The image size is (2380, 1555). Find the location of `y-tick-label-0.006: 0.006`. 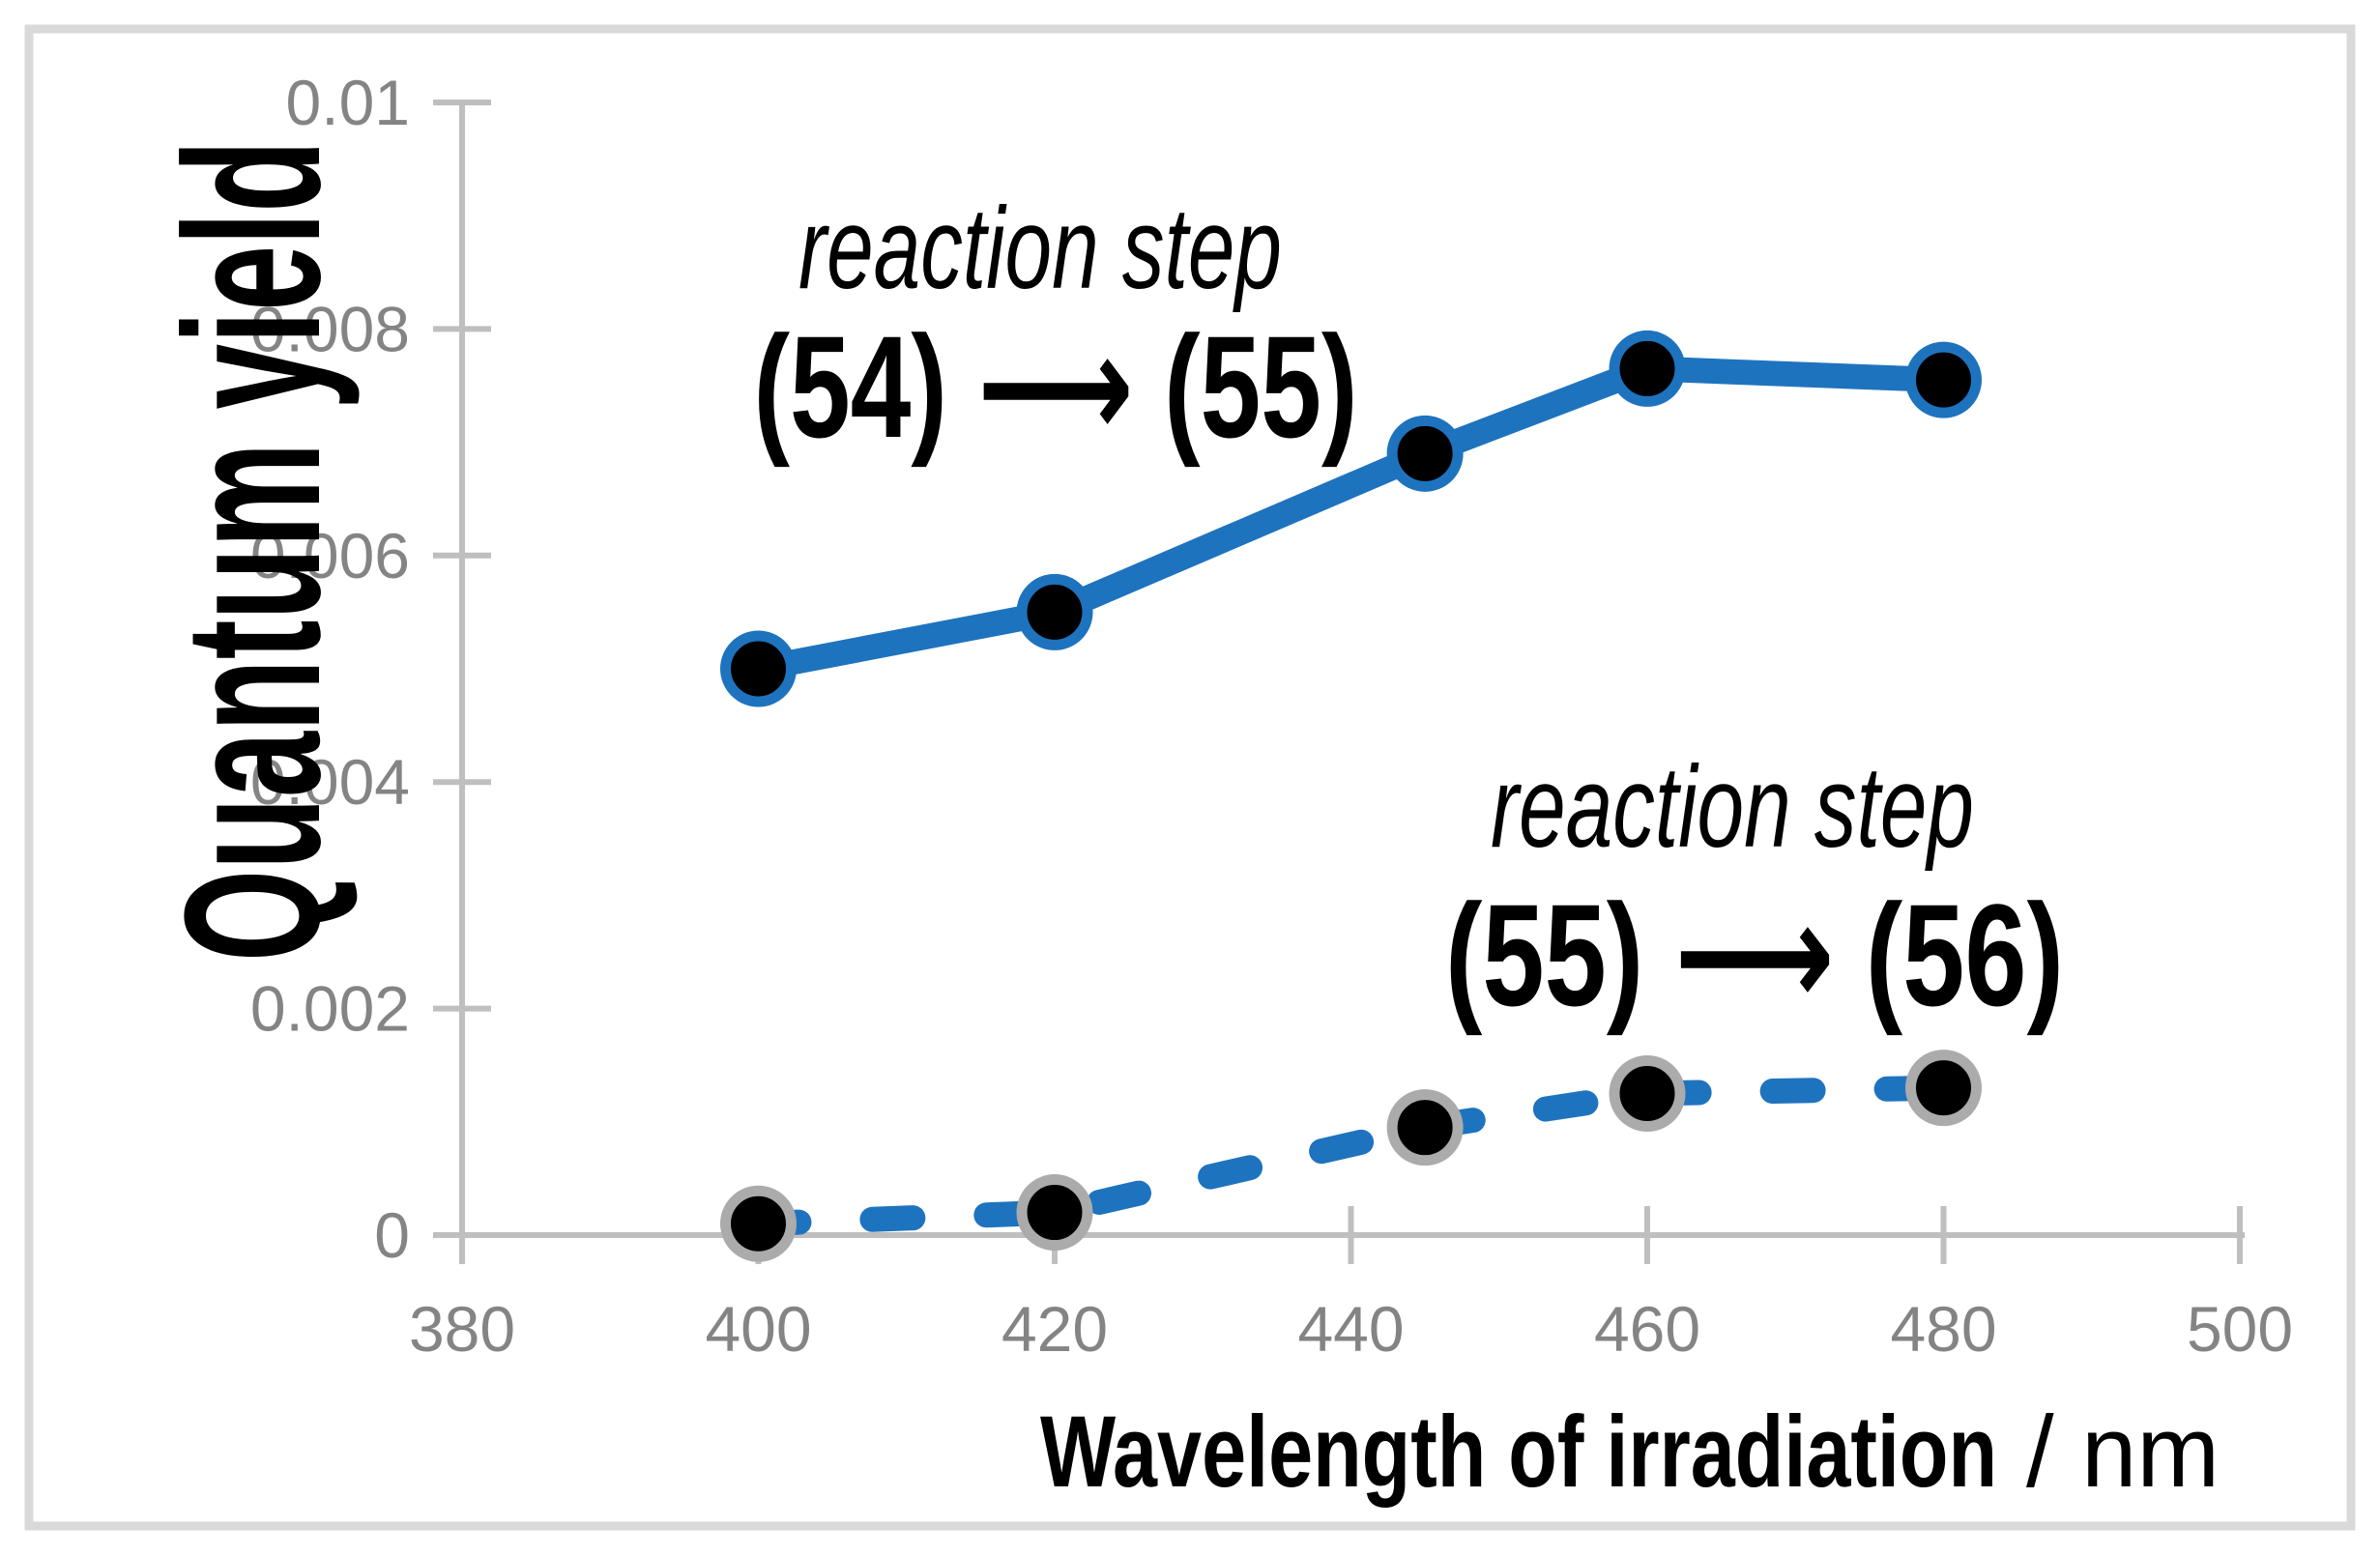

y-tick-label-0.006: 0.006 is located at coordinates (330, 555).